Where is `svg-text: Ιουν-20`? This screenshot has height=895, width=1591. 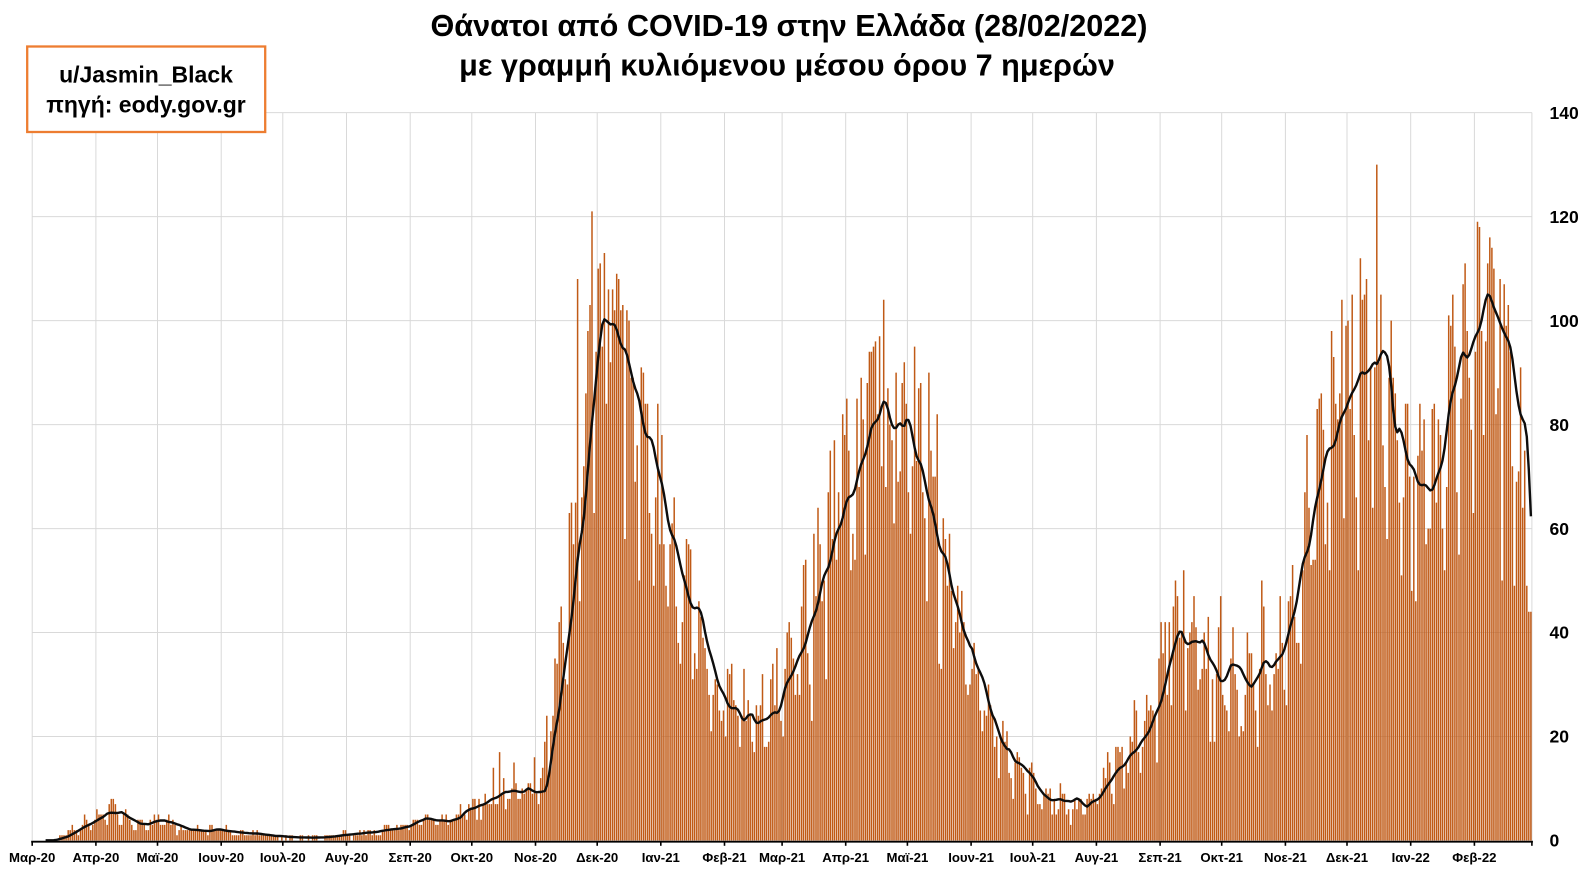
svg-text: Ιουν-20 is located at coordinates (221, 857).